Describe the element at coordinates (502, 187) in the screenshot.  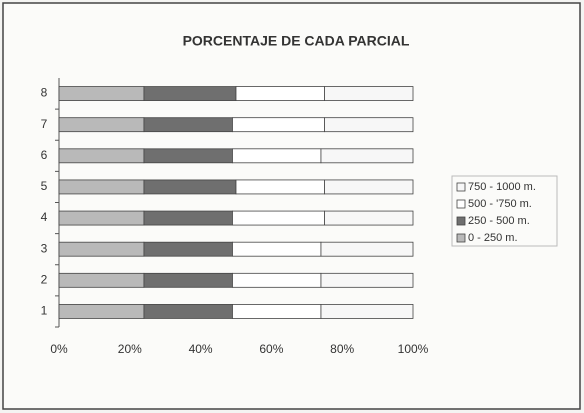
I see `legend-label: 750 - 1000 m.` at that location.